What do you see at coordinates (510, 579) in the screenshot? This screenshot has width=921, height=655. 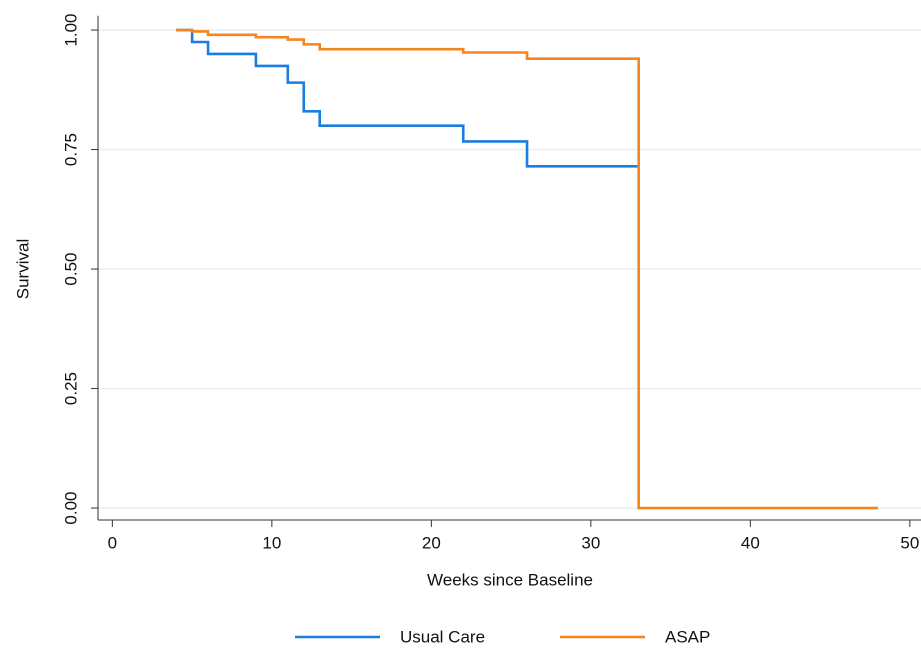 I see `x-axis-label: Weeks since Baseline` at bounding box center [510, 579].